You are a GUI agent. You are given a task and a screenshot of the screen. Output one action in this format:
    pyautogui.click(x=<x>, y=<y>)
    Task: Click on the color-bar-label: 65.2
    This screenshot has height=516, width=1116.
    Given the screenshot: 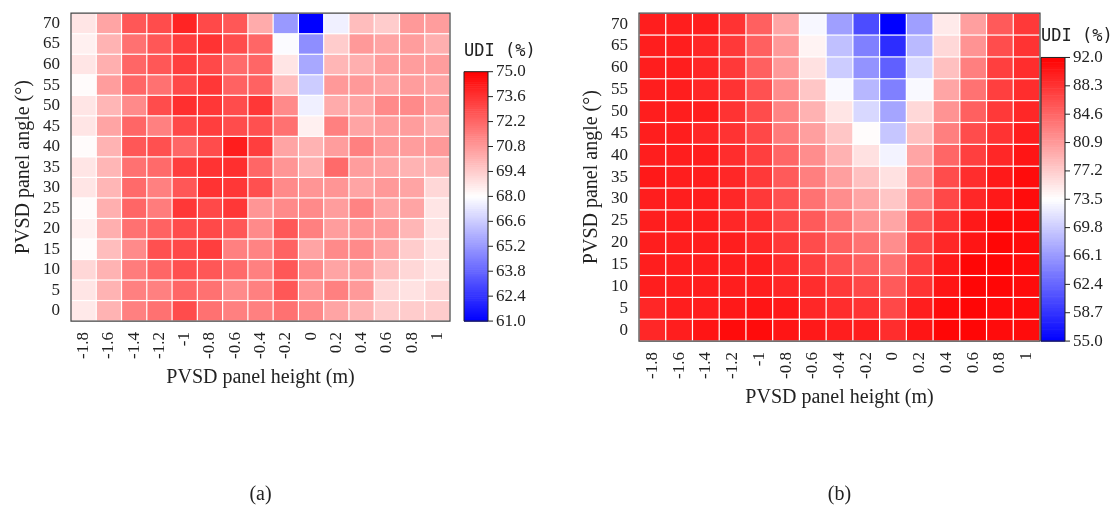 What is the action you would take?
    pyautogui.click(x=511, y=245)
    